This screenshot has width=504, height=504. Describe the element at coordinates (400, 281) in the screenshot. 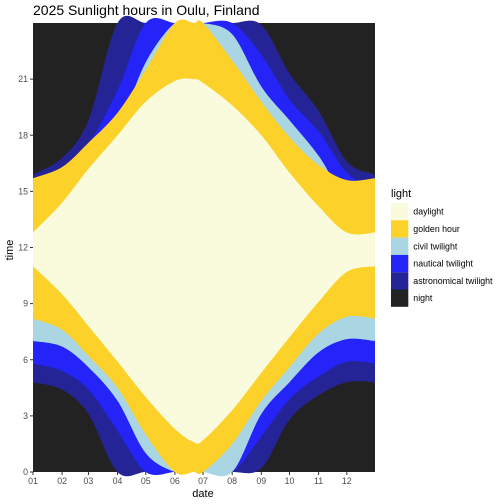

I see `legend-key-astronomical-twilight` at that location.